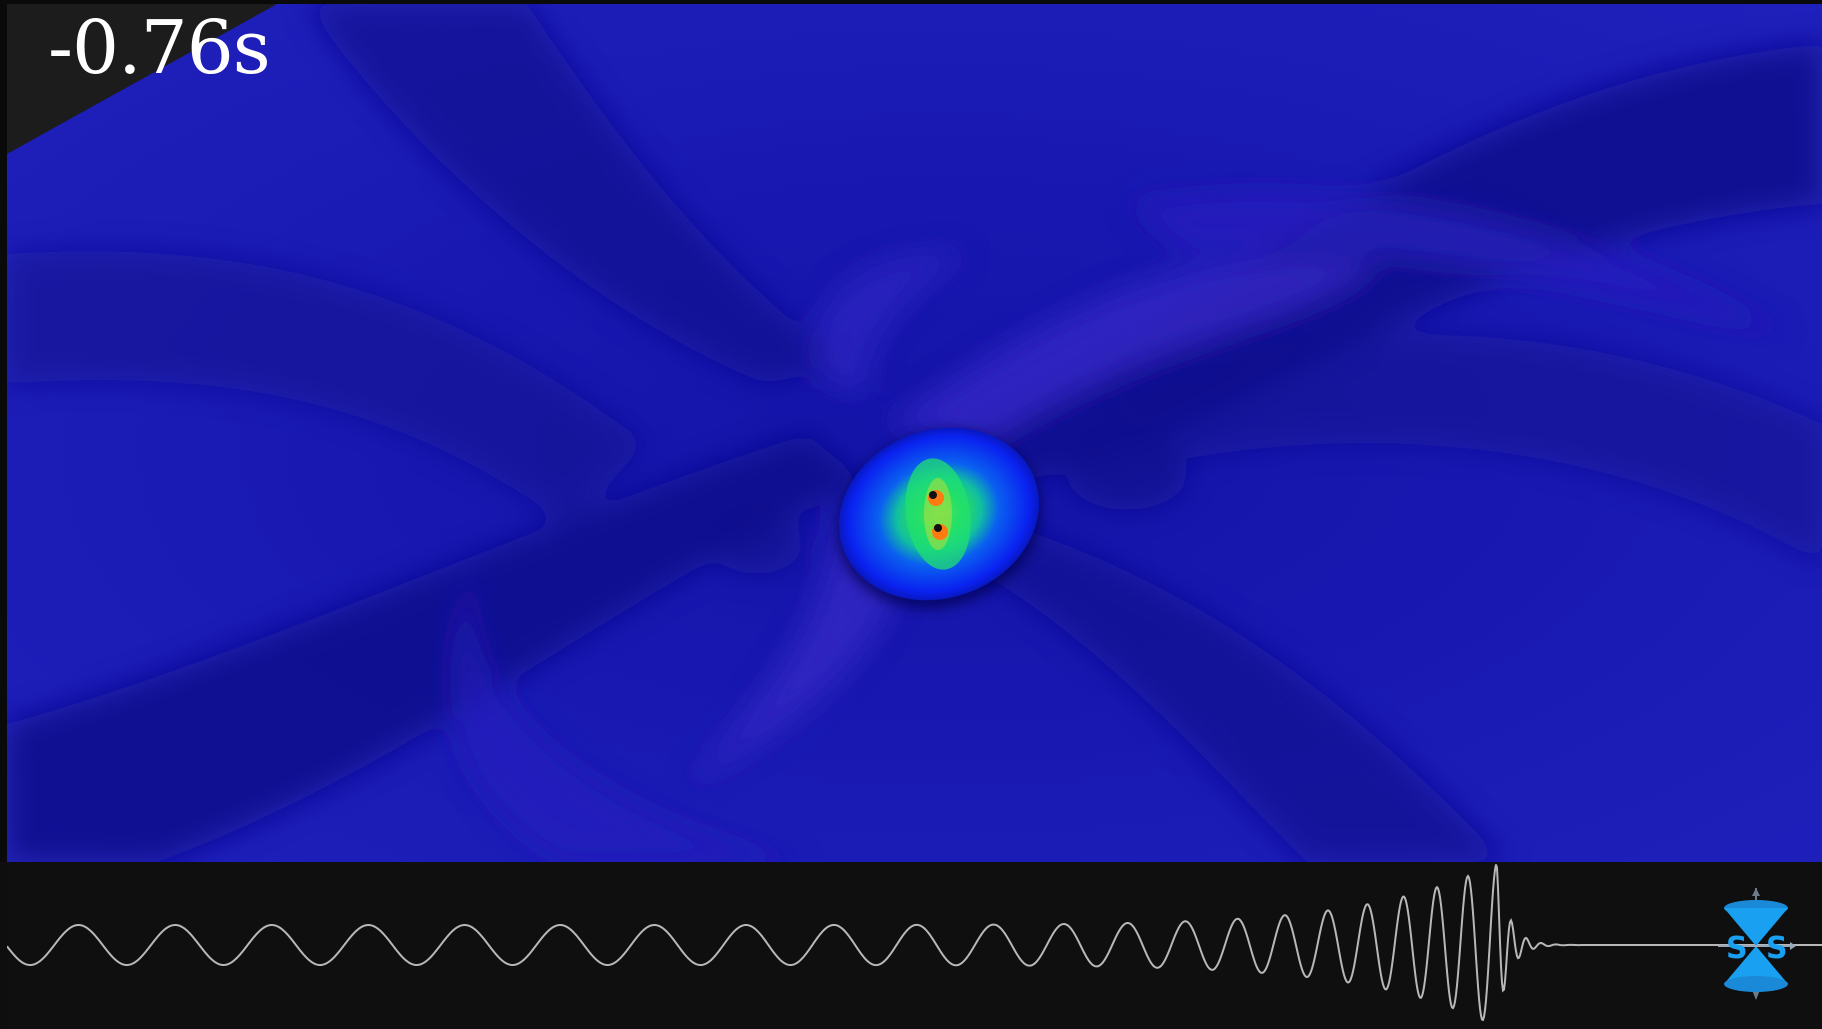  Describe the element at coordinates (1737, 948) in the screenshot. I see `logo-letter-left: S` at that location.